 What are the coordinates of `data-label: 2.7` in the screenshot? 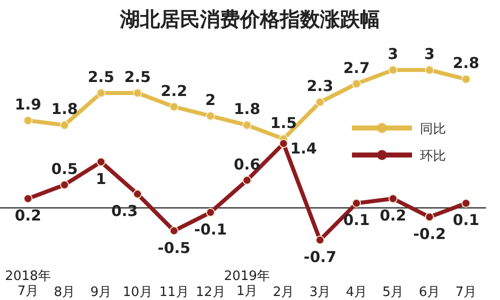 It's located at (356, 67).